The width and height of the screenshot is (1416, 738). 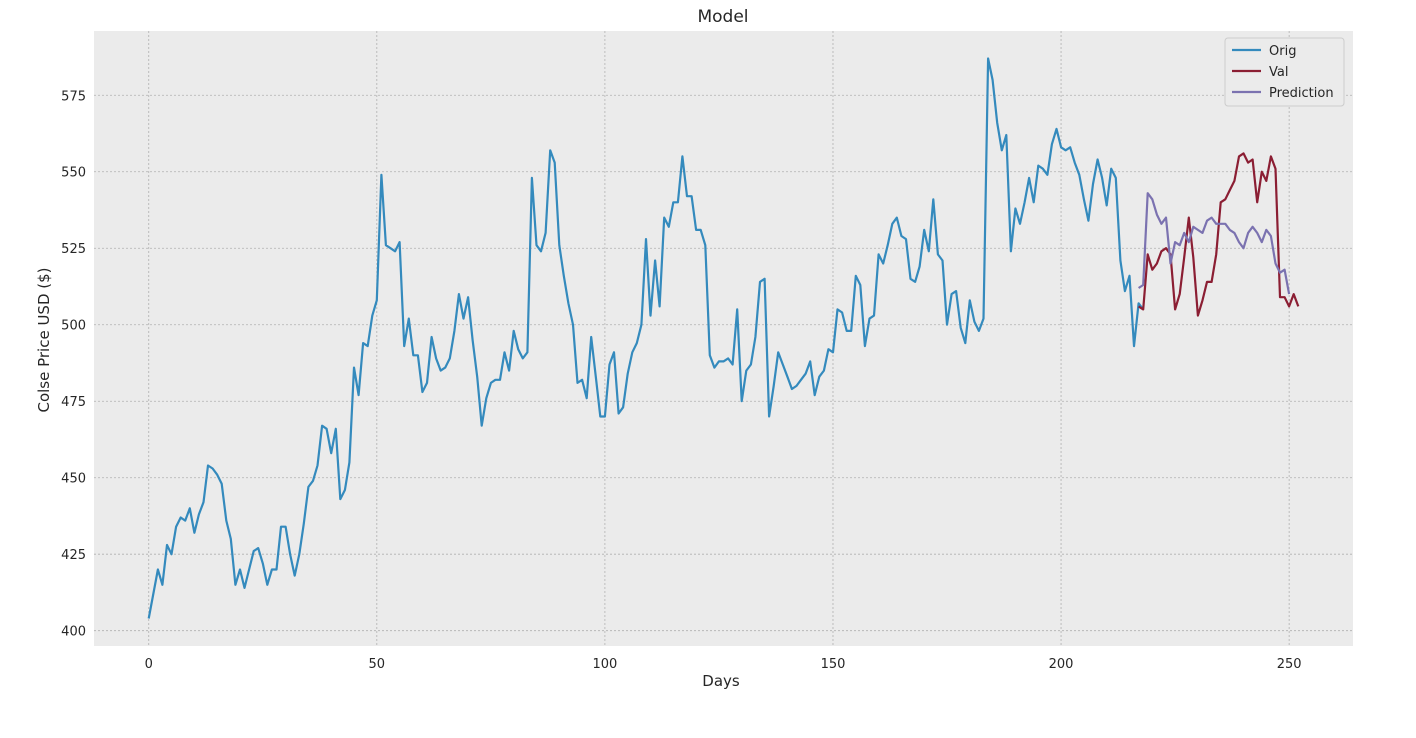 What do you see at coordinates (722, 17) in the screenshot?
I see `chart-title: Model` at bounding box center [722, 17].